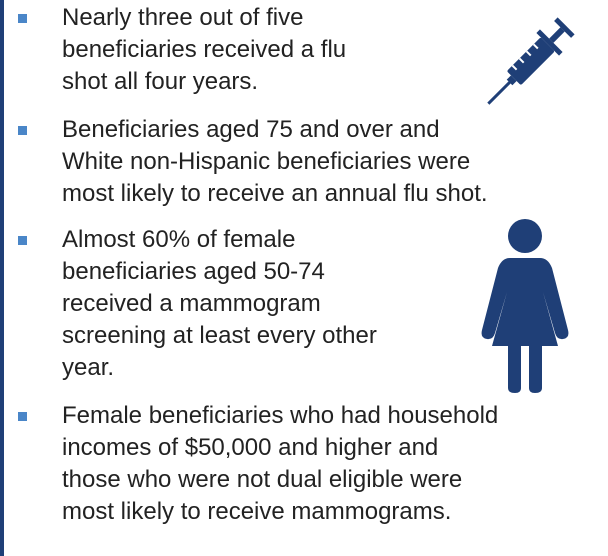  What do you see at coordinates (183, 17) in the screenshot?
I see `bullet-text: Nearly three out of five` at bounding box center [183, 17].